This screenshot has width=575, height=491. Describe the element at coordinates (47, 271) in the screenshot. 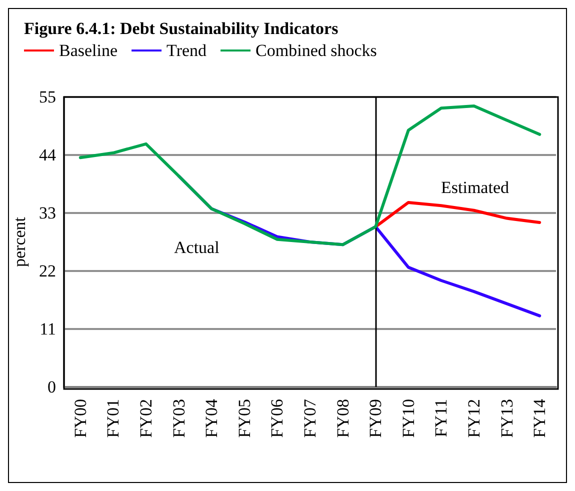

I see `y-tick-label: 22` at that location.